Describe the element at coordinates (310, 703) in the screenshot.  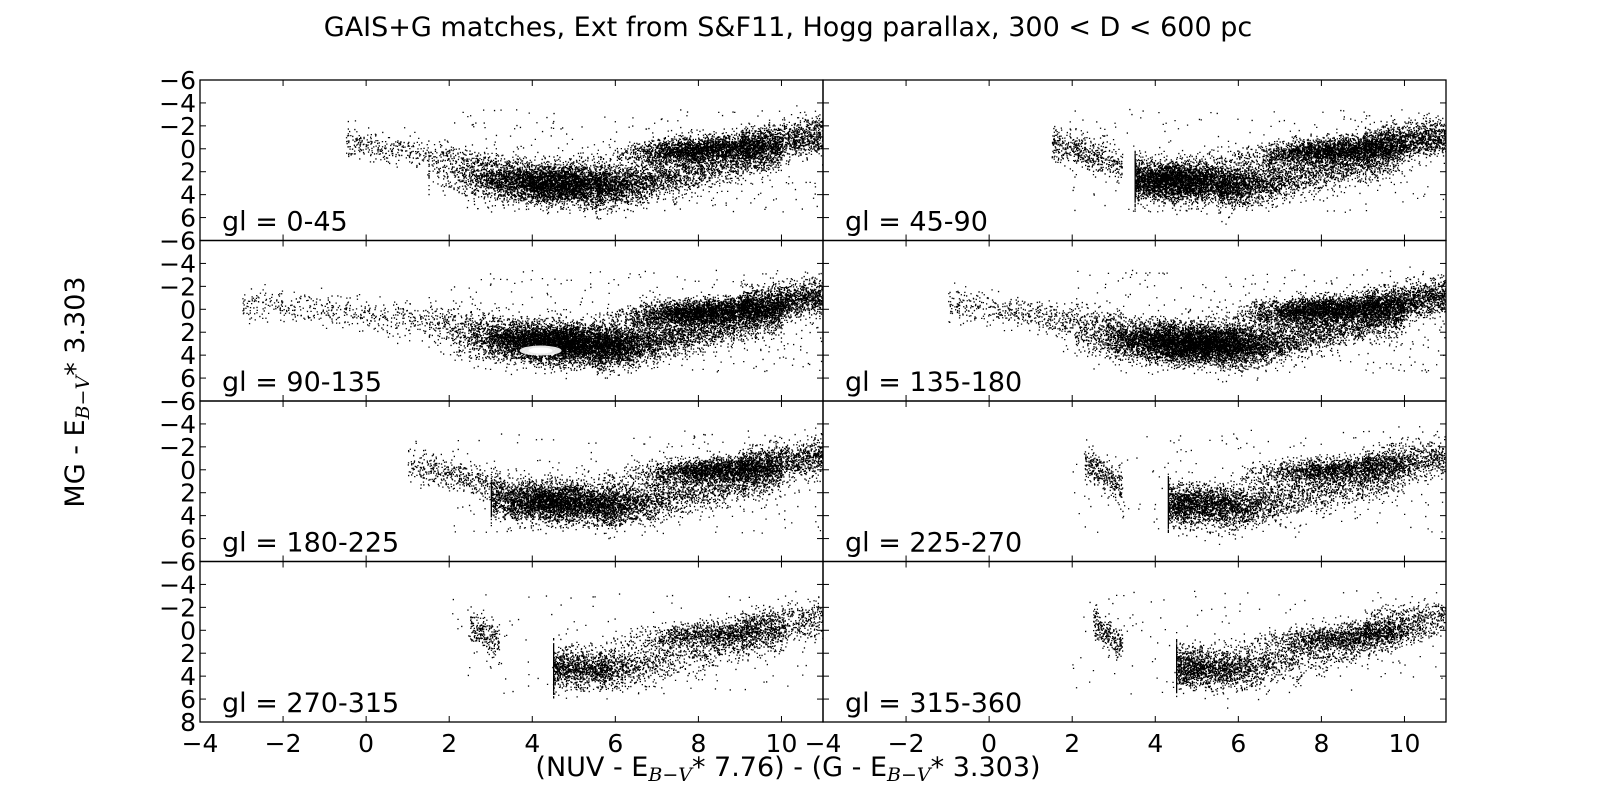
I see `panel-label: gl = 270-315` at that location.